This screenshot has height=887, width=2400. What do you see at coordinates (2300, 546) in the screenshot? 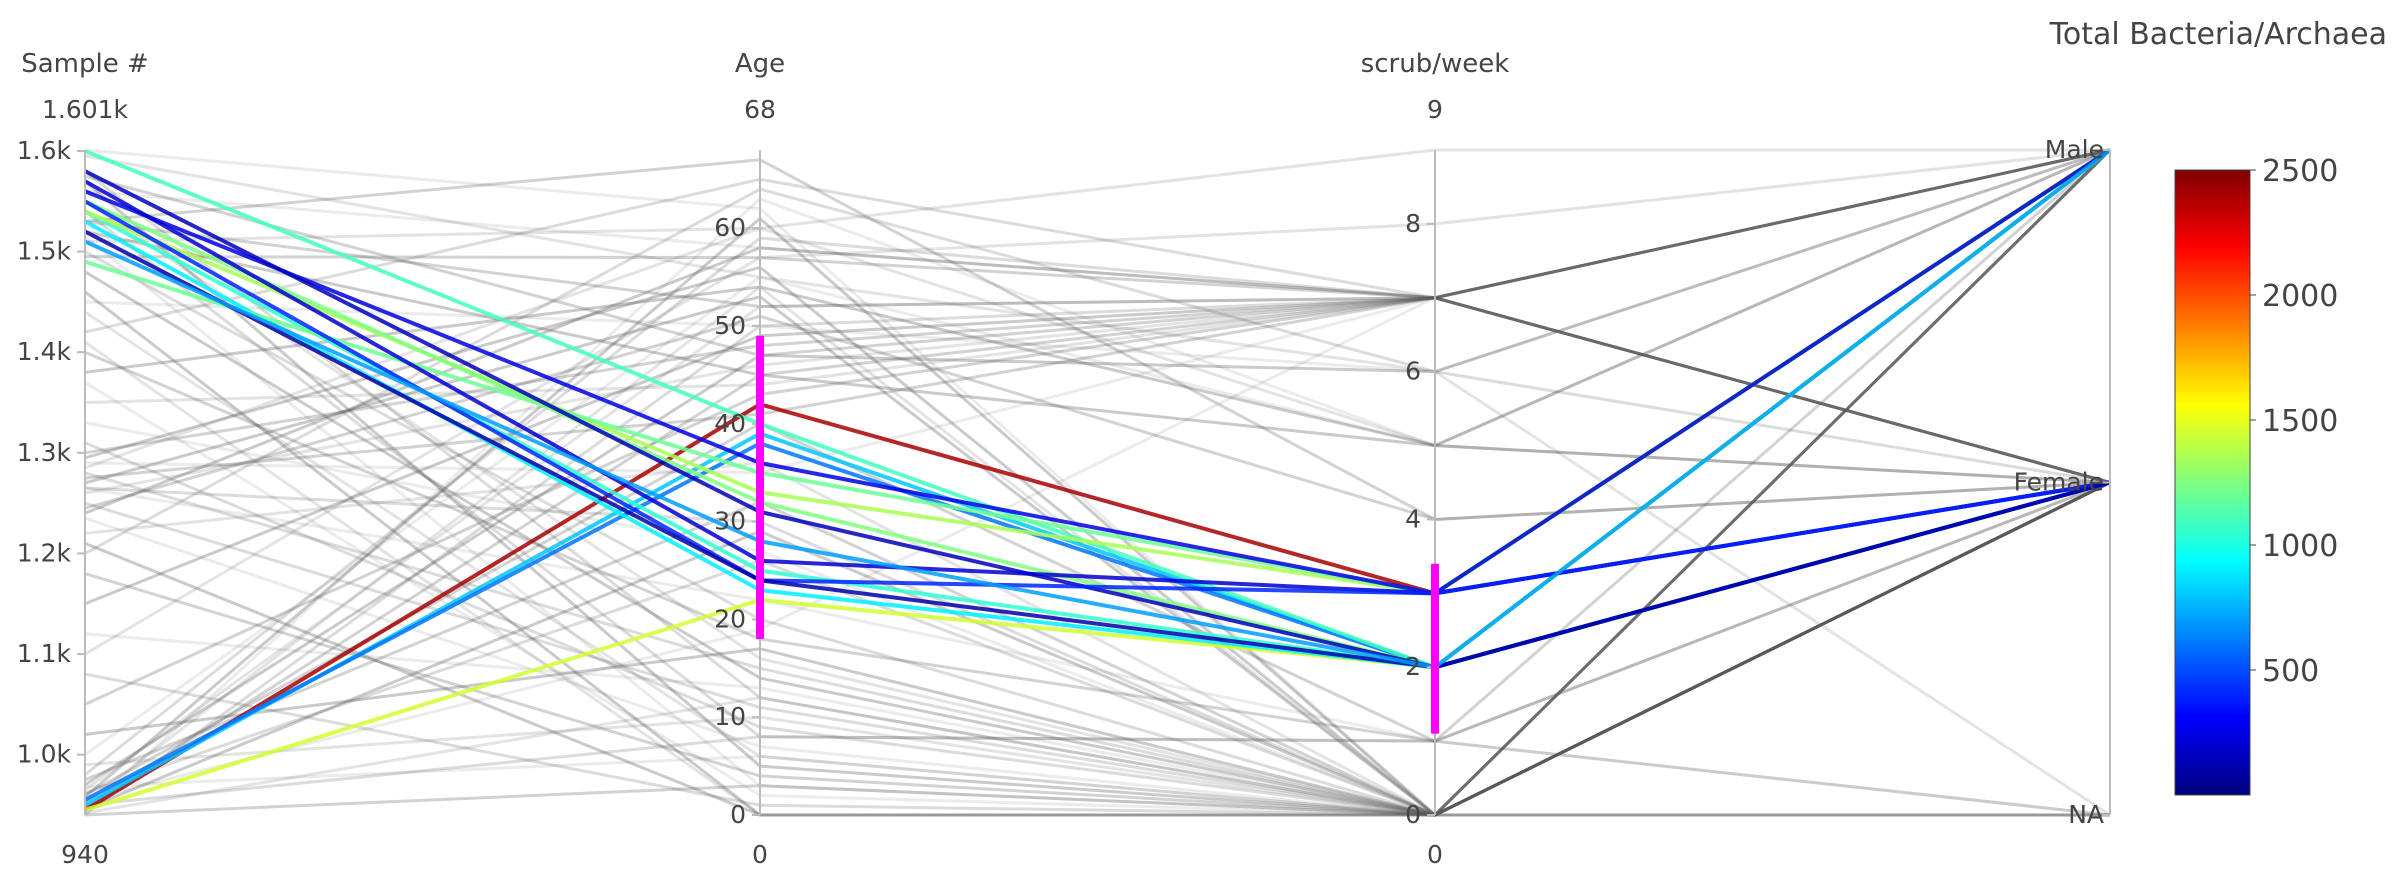
I see `colorbar-tick-label: 1000` at bounding box center [2300, 546].